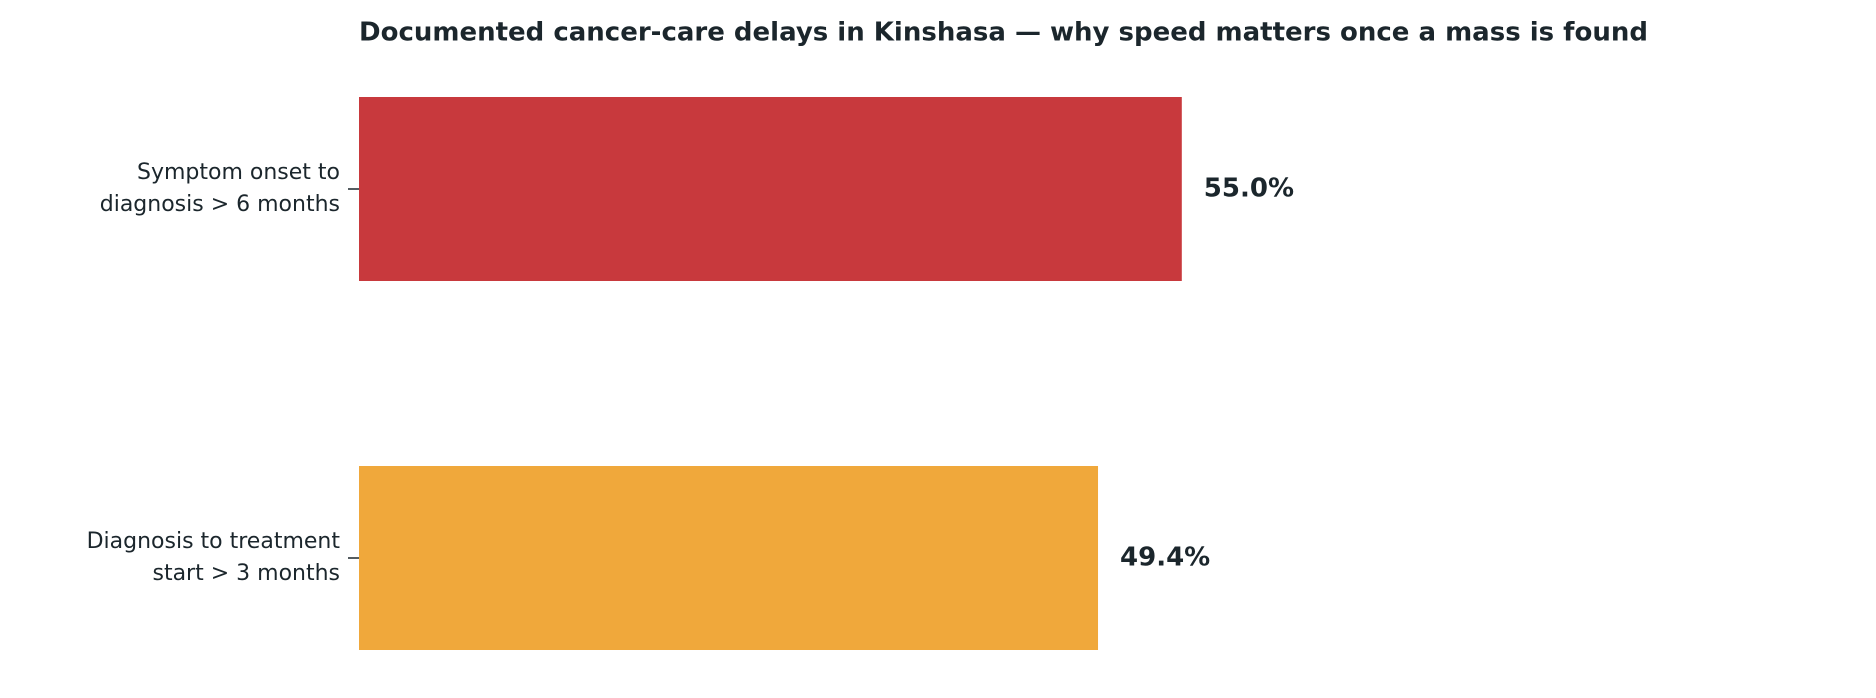  What do you see at coordinates (246, 573) in the screenshot?
I see `y-tick-label-line: start > 3 months` at bounding box center [246, 573].